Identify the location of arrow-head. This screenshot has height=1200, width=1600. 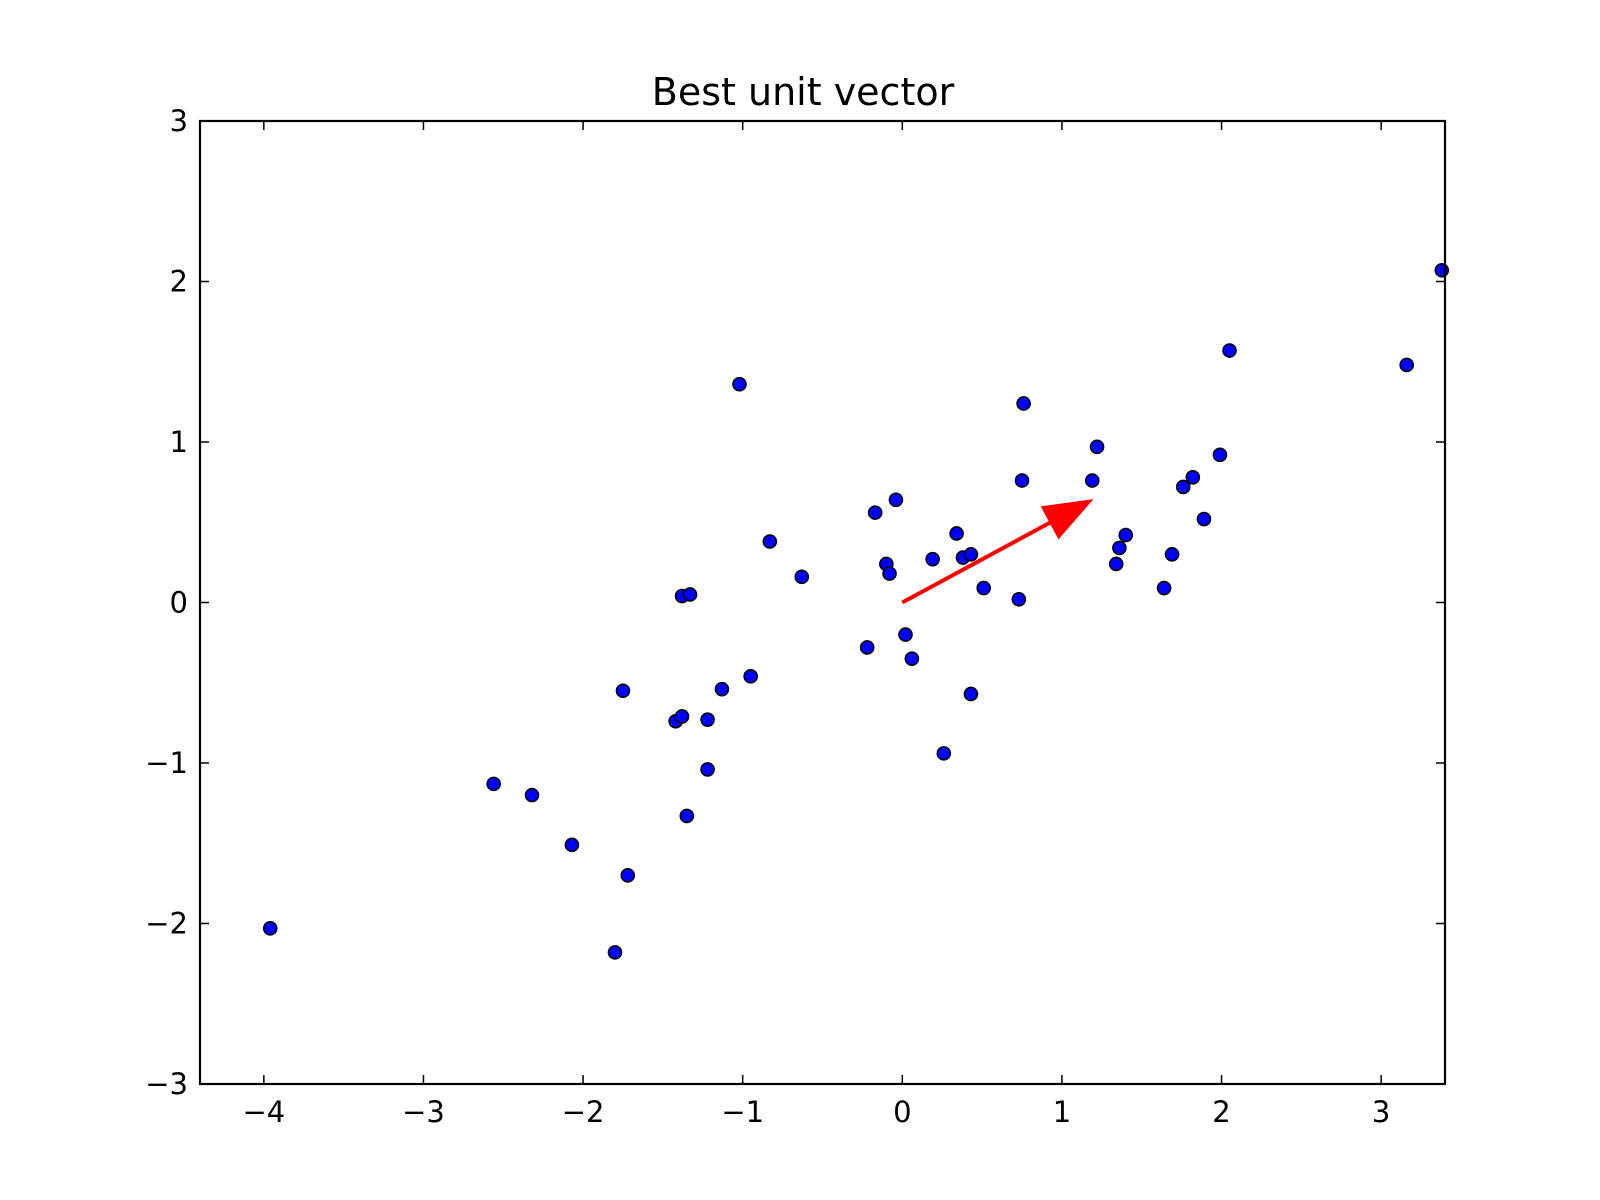
(1067, 519).